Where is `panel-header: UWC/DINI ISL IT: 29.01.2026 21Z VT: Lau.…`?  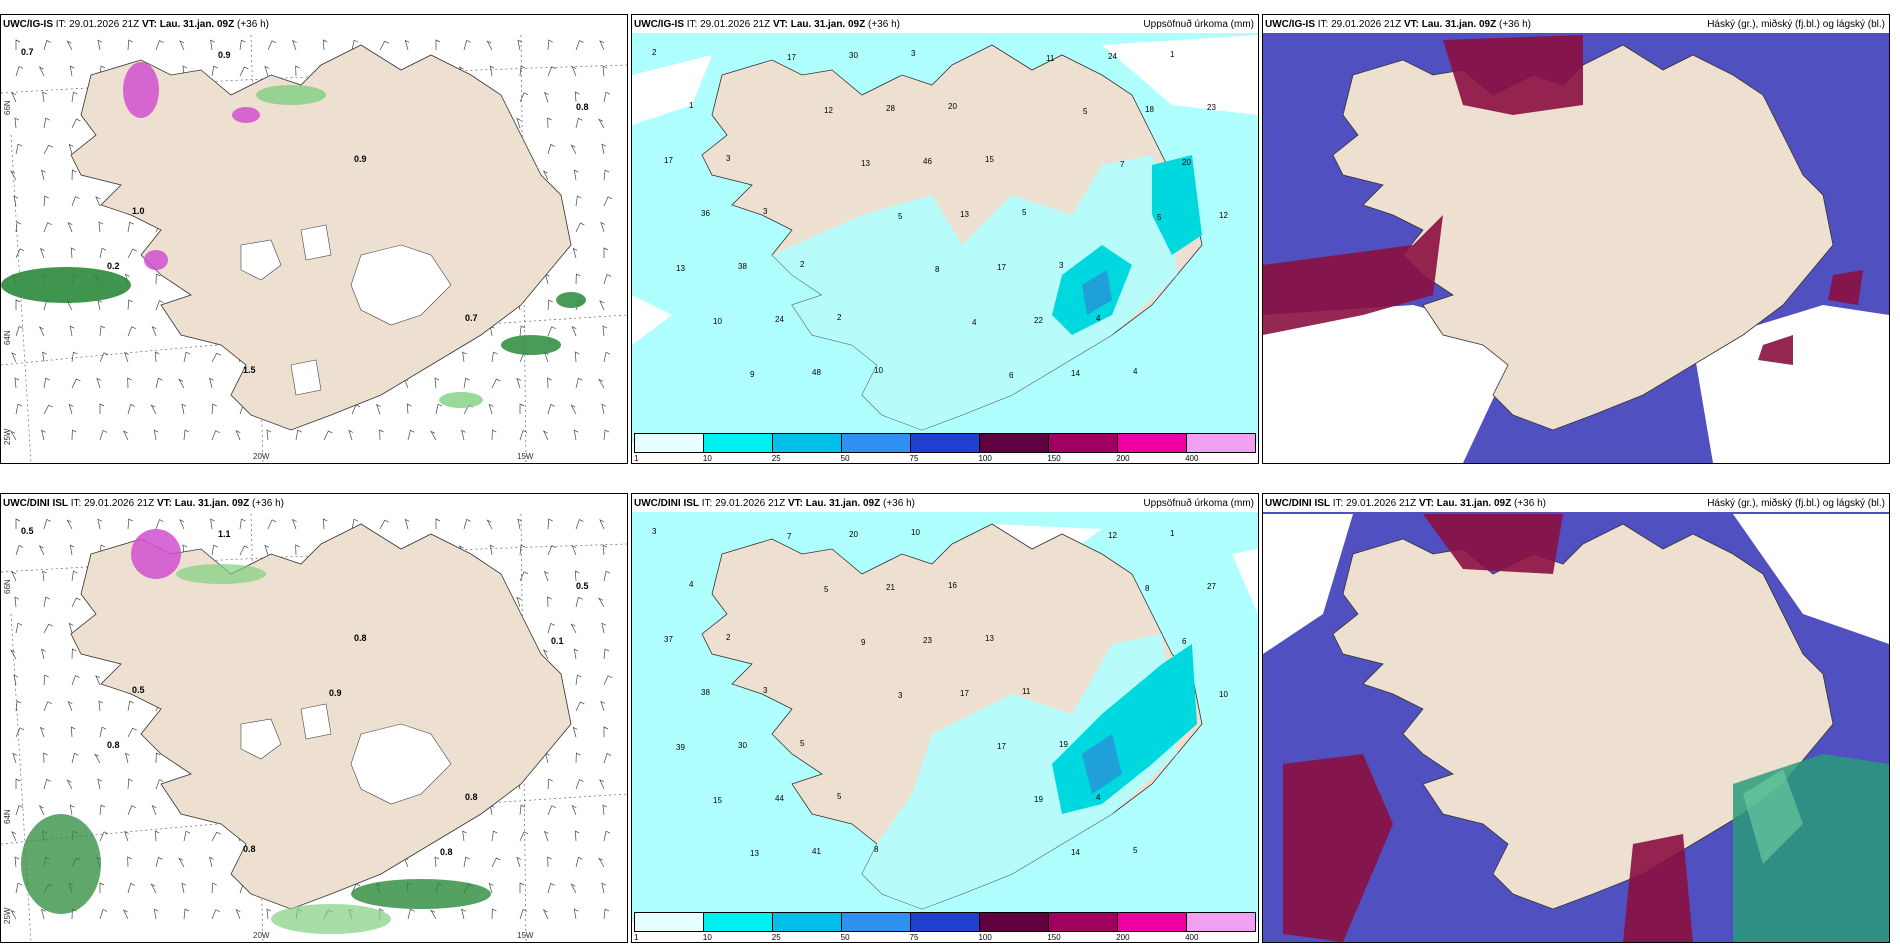
panel-header: UWC/DINI ISL IT: 29.01.2026 21Z VT: Lau.… is located at coordinates (143, 503).